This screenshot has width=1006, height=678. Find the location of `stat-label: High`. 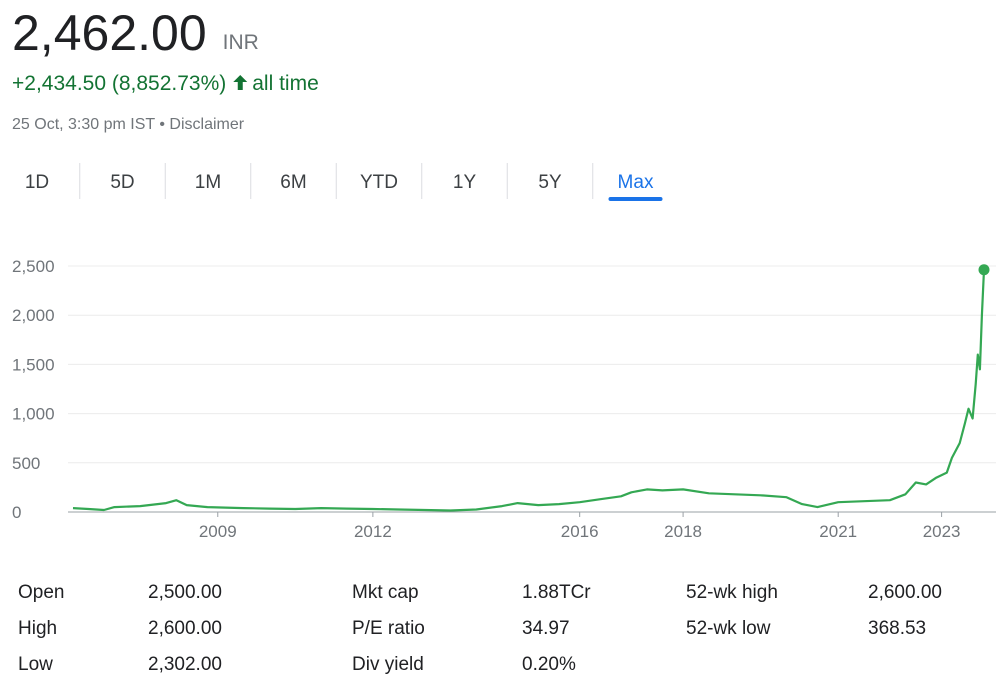

stat-label: High is located at coordinates (37, 628).